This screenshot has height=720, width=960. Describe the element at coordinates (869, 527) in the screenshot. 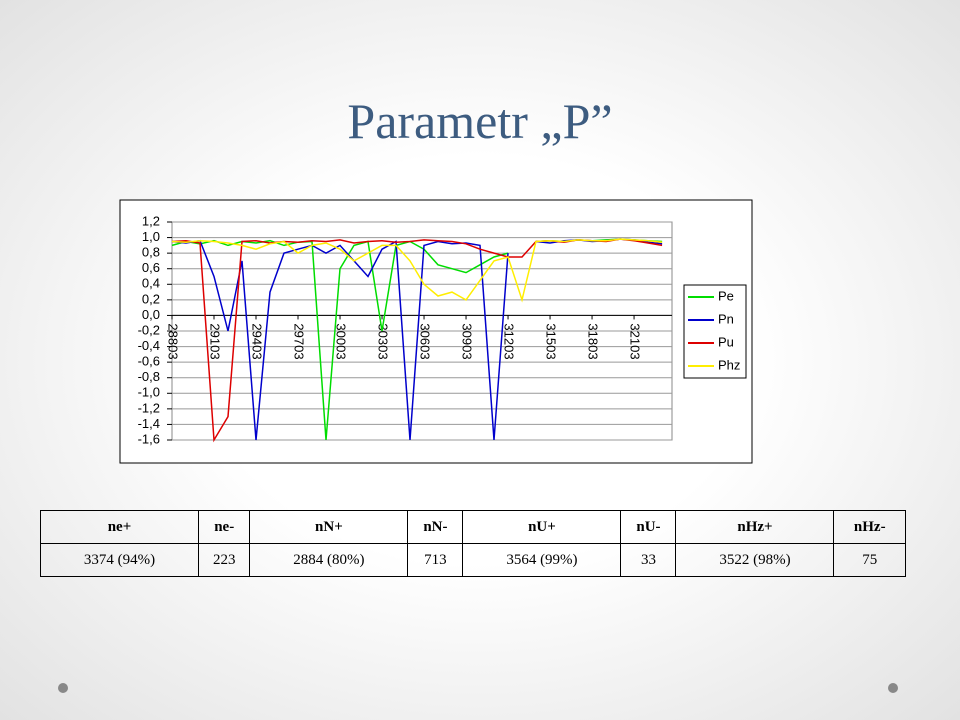

I see `header-cell: nHz-` at that location.